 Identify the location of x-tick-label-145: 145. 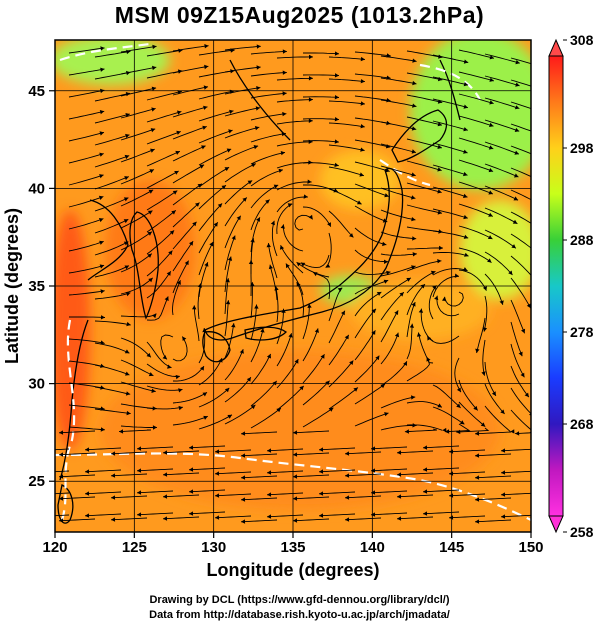
(451, 547).